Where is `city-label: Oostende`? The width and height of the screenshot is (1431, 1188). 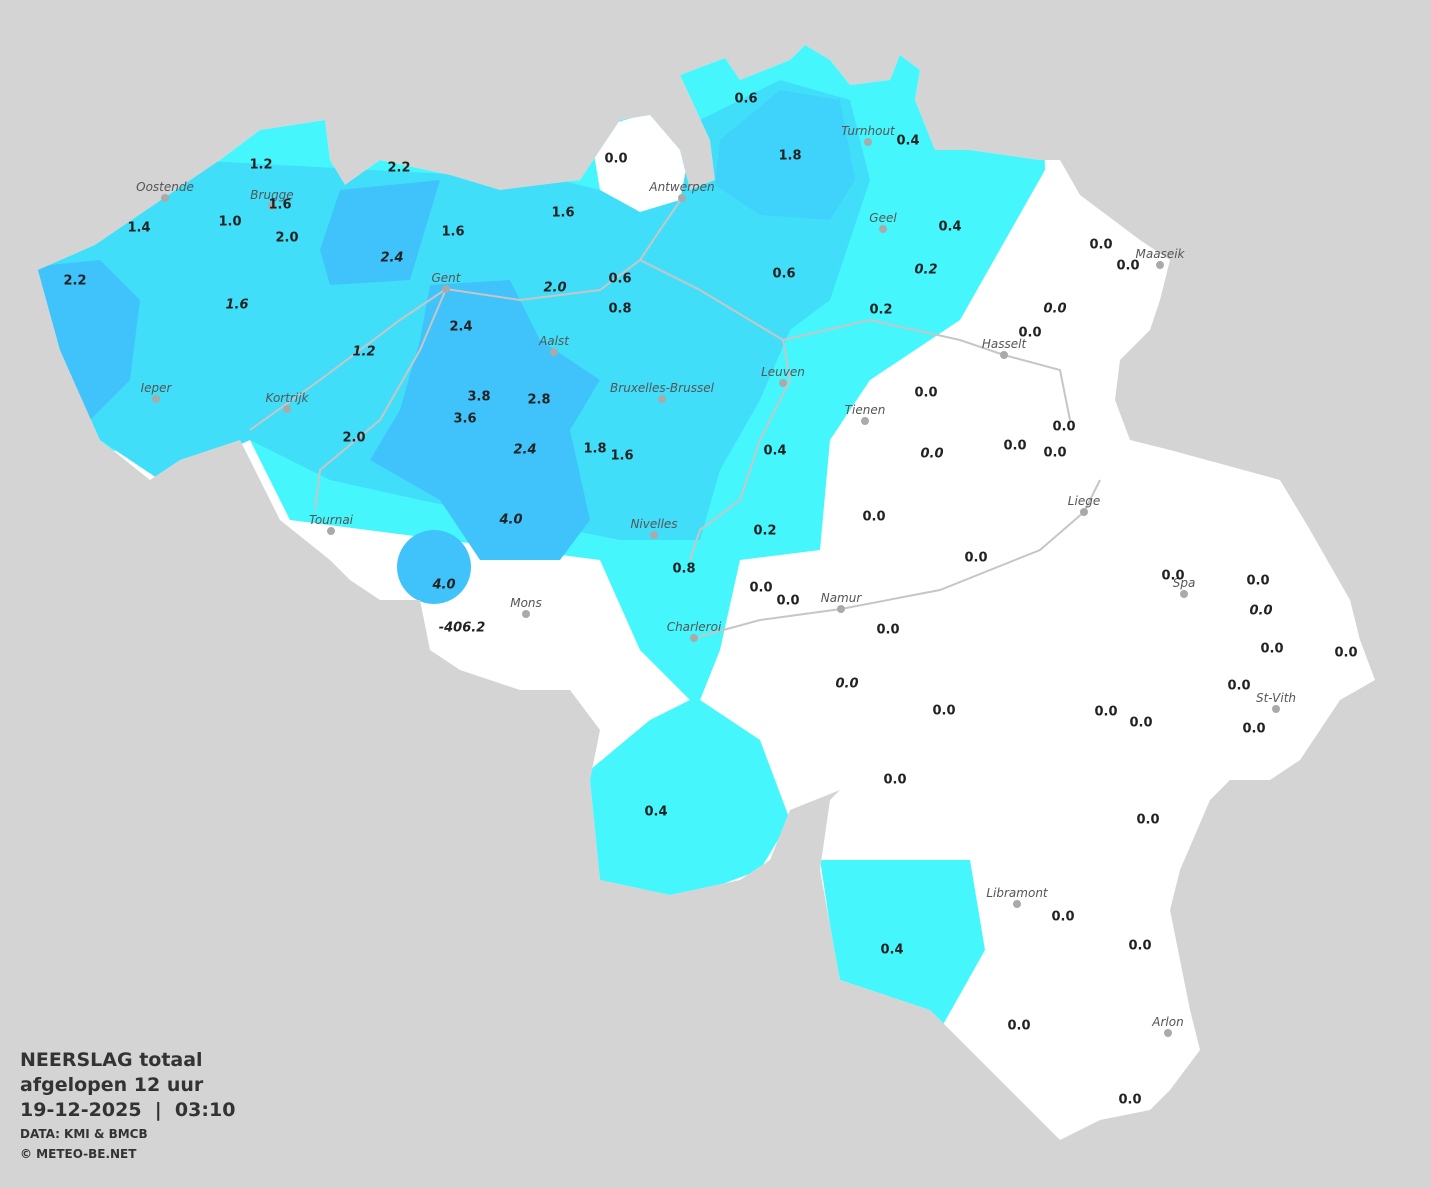 city-label: Oostende is located at coordinates (165, 187).